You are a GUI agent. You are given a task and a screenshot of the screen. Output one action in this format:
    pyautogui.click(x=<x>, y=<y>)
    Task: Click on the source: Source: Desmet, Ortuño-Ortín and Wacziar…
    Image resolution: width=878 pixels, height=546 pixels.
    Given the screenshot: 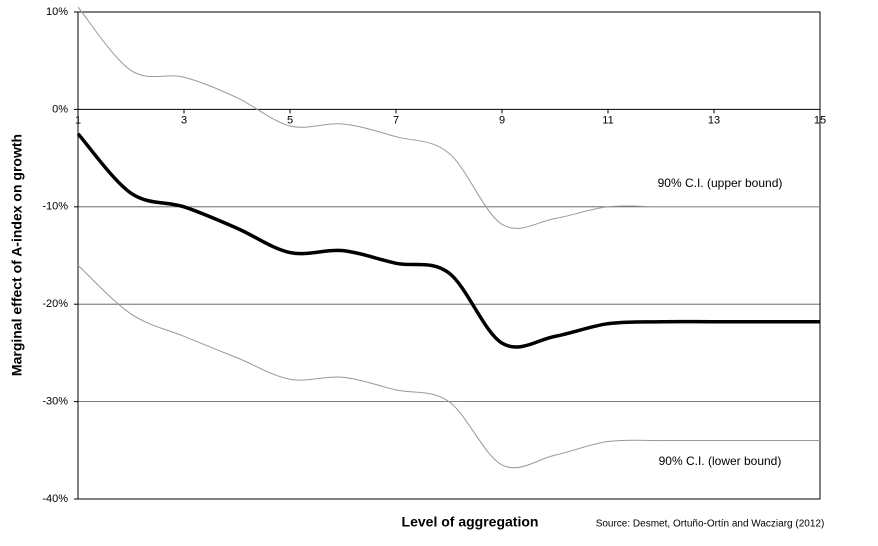 What is the action you would take?
    pyautogui.click(x=710, y=524)
    